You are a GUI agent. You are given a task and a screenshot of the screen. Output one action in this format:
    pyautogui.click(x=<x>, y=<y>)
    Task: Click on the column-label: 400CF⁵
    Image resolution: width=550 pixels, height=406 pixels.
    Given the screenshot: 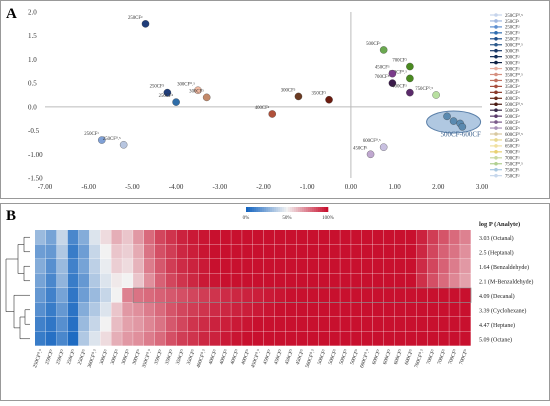 What is the action you would take?
    pyautogui.click(x=245, y=356)
    